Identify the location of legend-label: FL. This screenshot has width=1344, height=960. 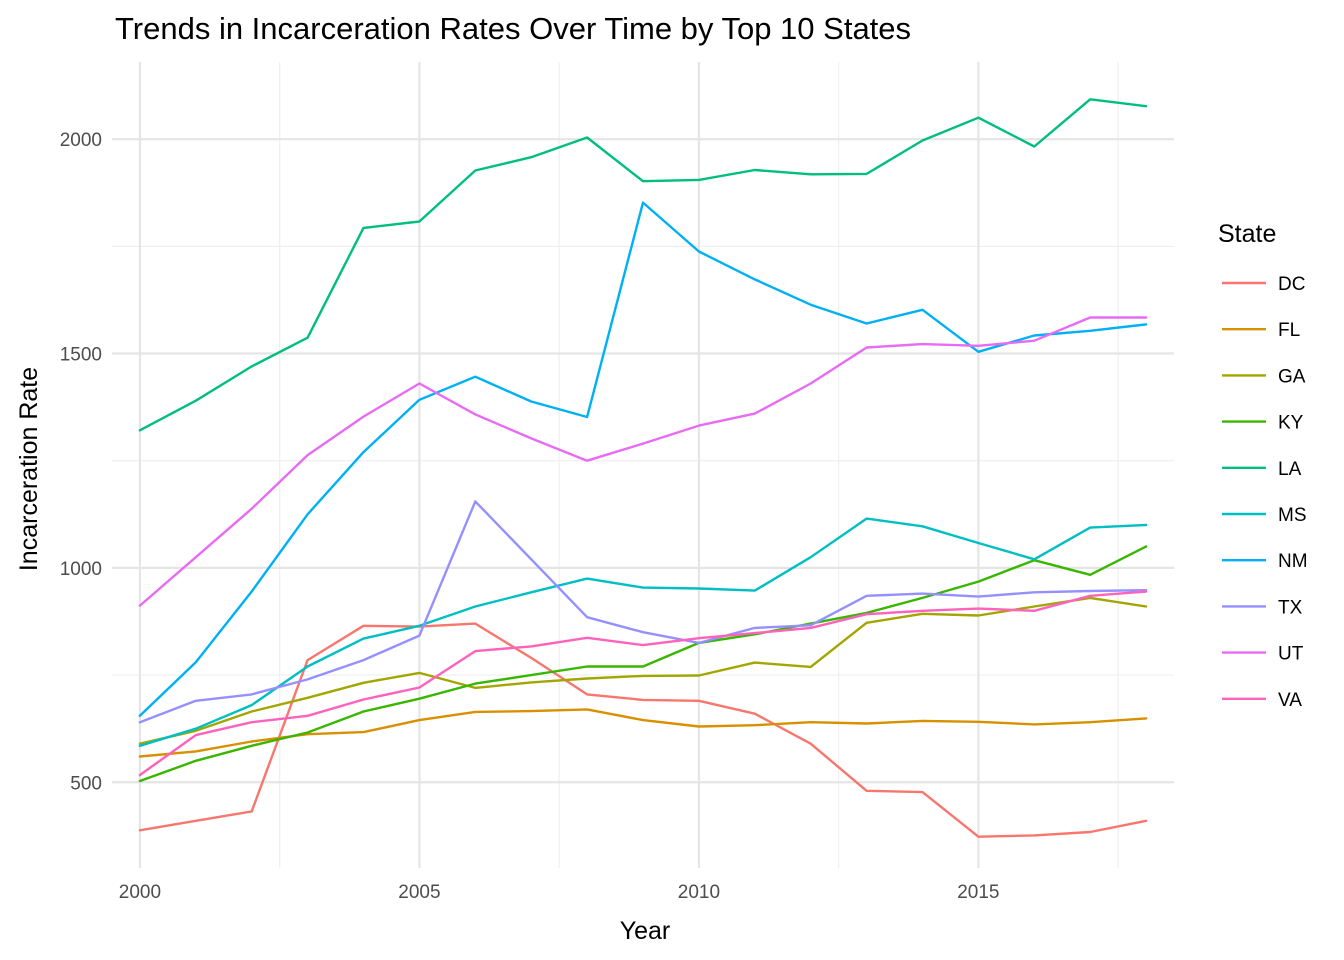
(1289, 330).